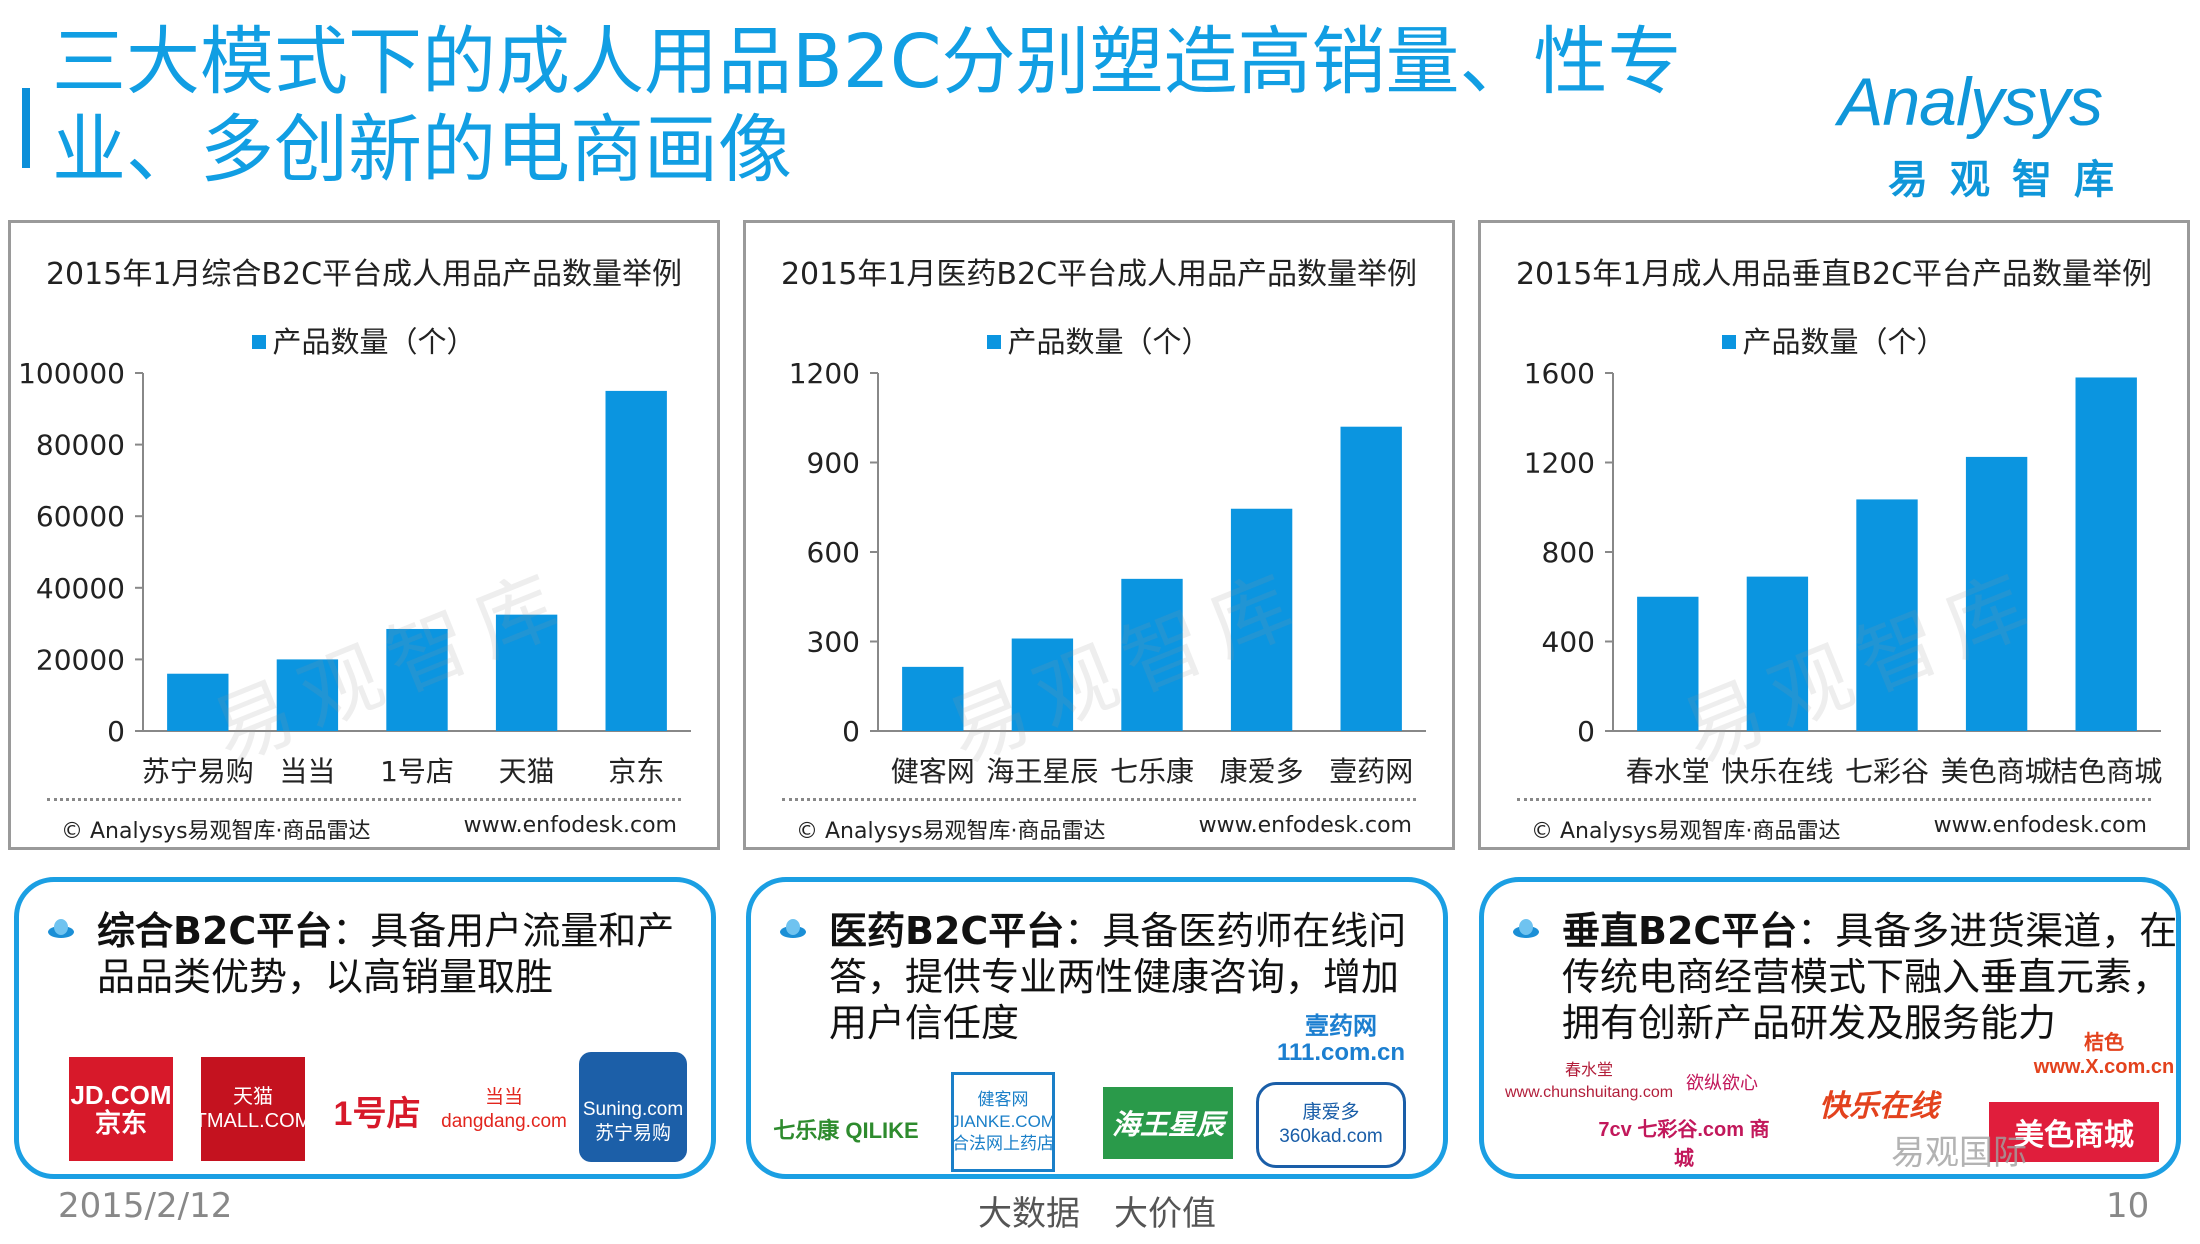  What do you see at coordinates (80, 659) in the screenshot?
I see `y-tick-label: 20000` at bounding box center [80, 659].